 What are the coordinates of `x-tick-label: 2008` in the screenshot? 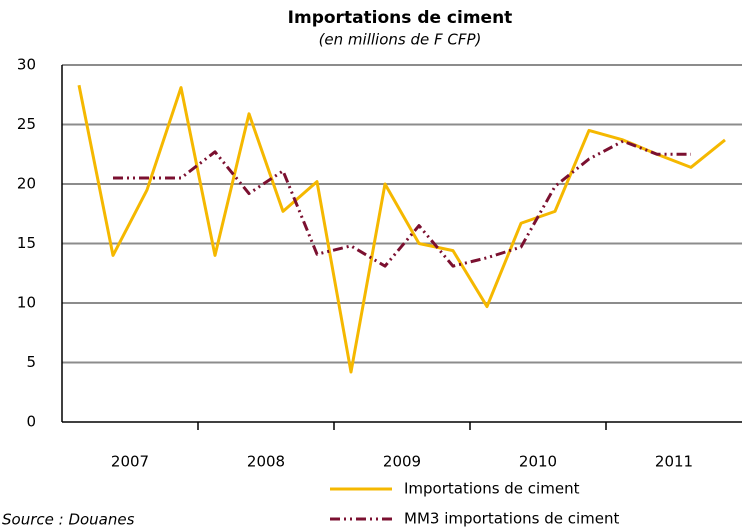 It's located at (266, 462).